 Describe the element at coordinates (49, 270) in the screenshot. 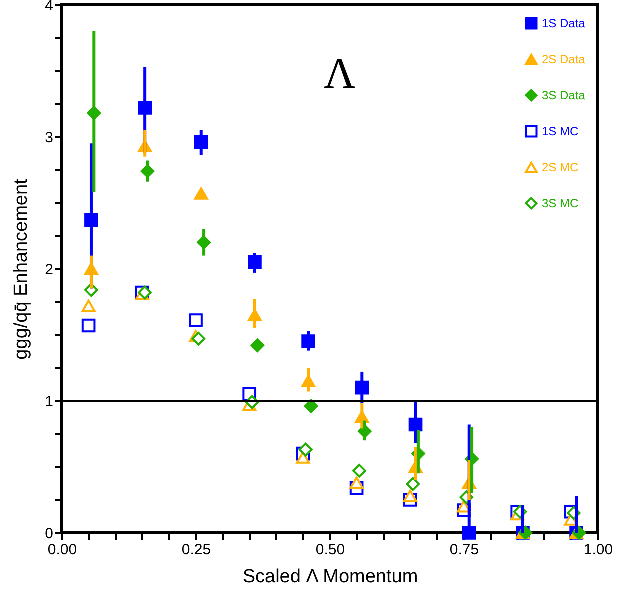

I see `y-tick-label: 2` at that location.